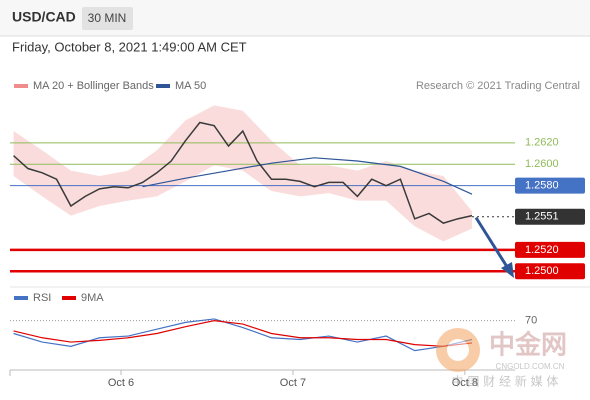  What do you see at coordinates (542, 271) in the screenshot?
I see `level-label: 1.2500` at bounding box center [542, 271].